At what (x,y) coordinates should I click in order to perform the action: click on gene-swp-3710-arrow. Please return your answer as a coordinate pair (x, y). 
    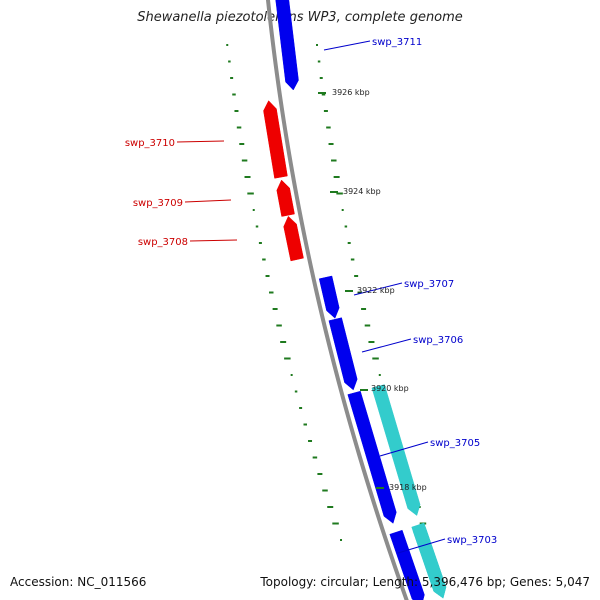
    Looking at the image, I should click on (275, 139).